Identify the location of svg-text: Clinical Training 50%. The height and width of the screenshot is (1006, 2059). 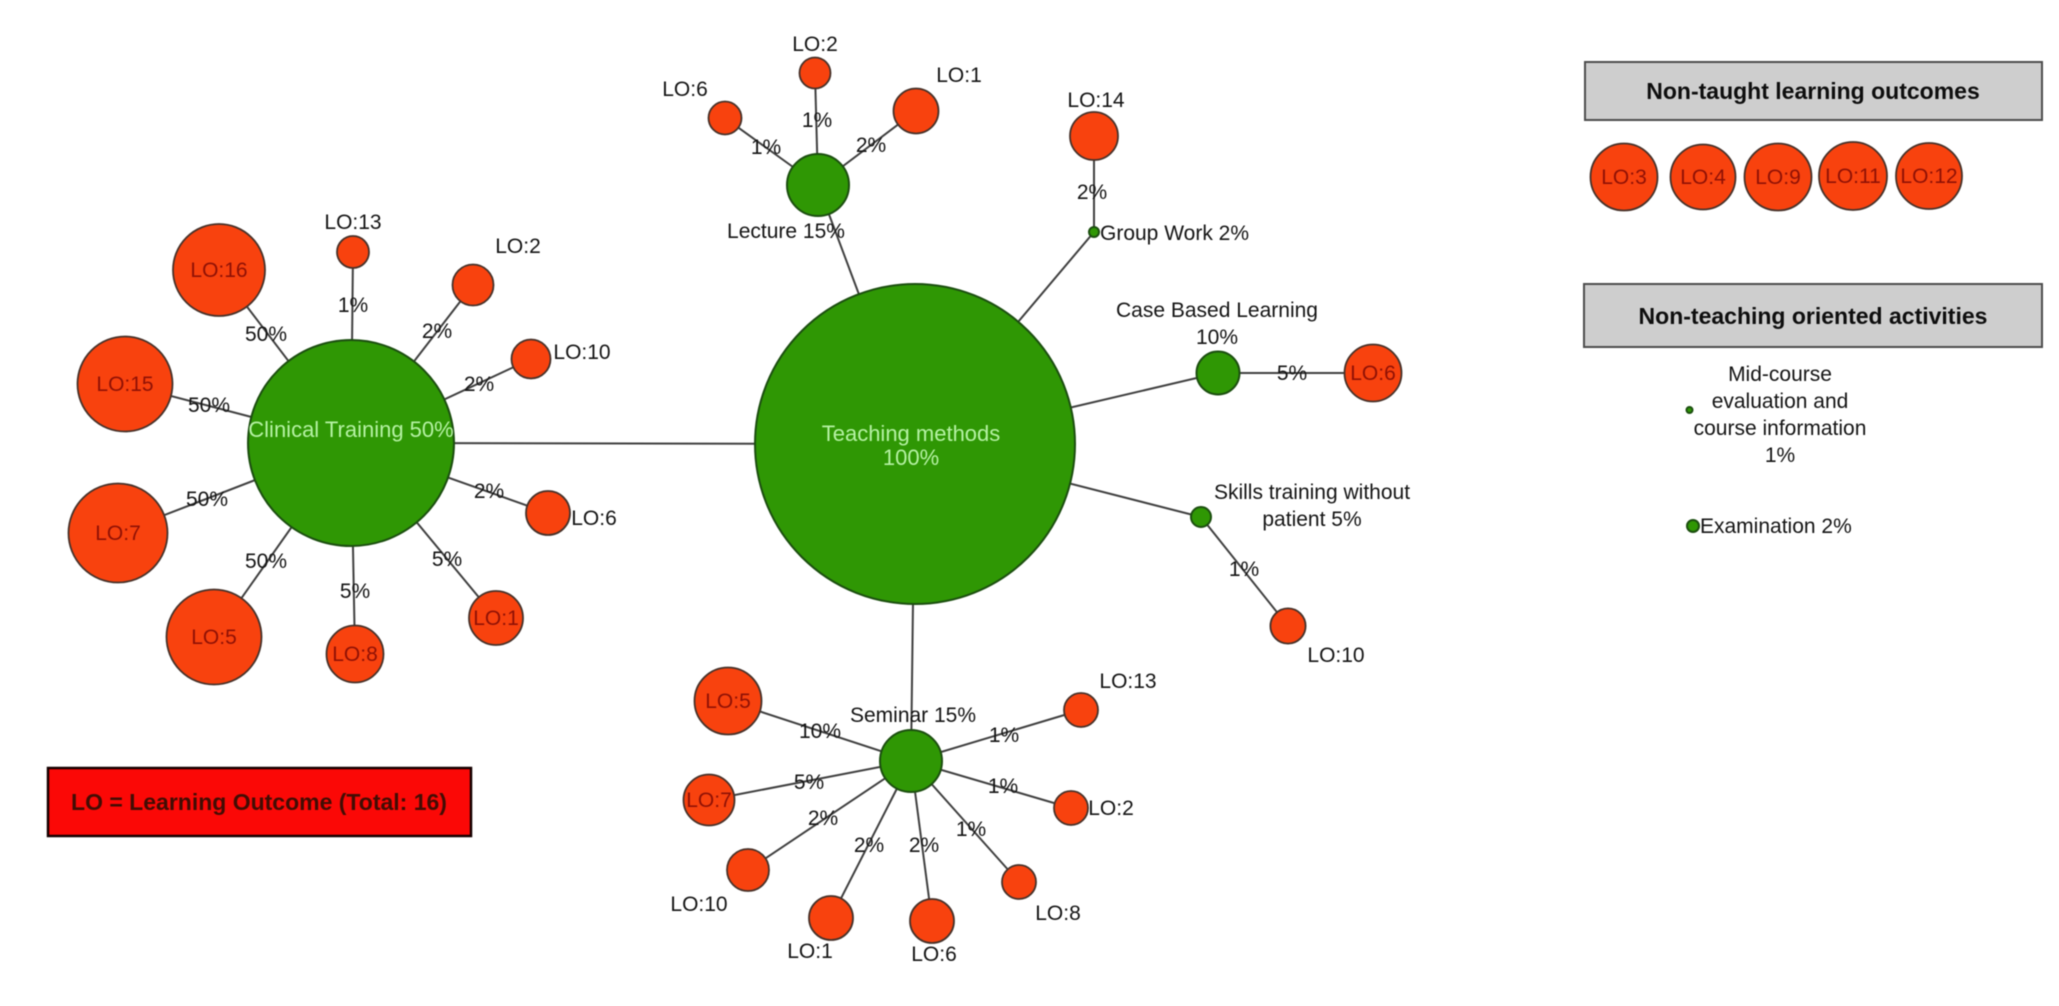
(350, 429).